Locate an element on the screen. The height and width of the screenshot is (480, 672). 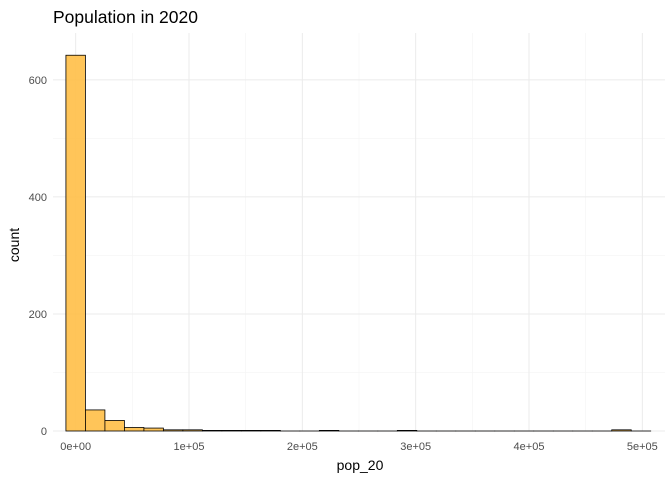
x-tick-label: 3e+05 is located at coordinates (415, 447).